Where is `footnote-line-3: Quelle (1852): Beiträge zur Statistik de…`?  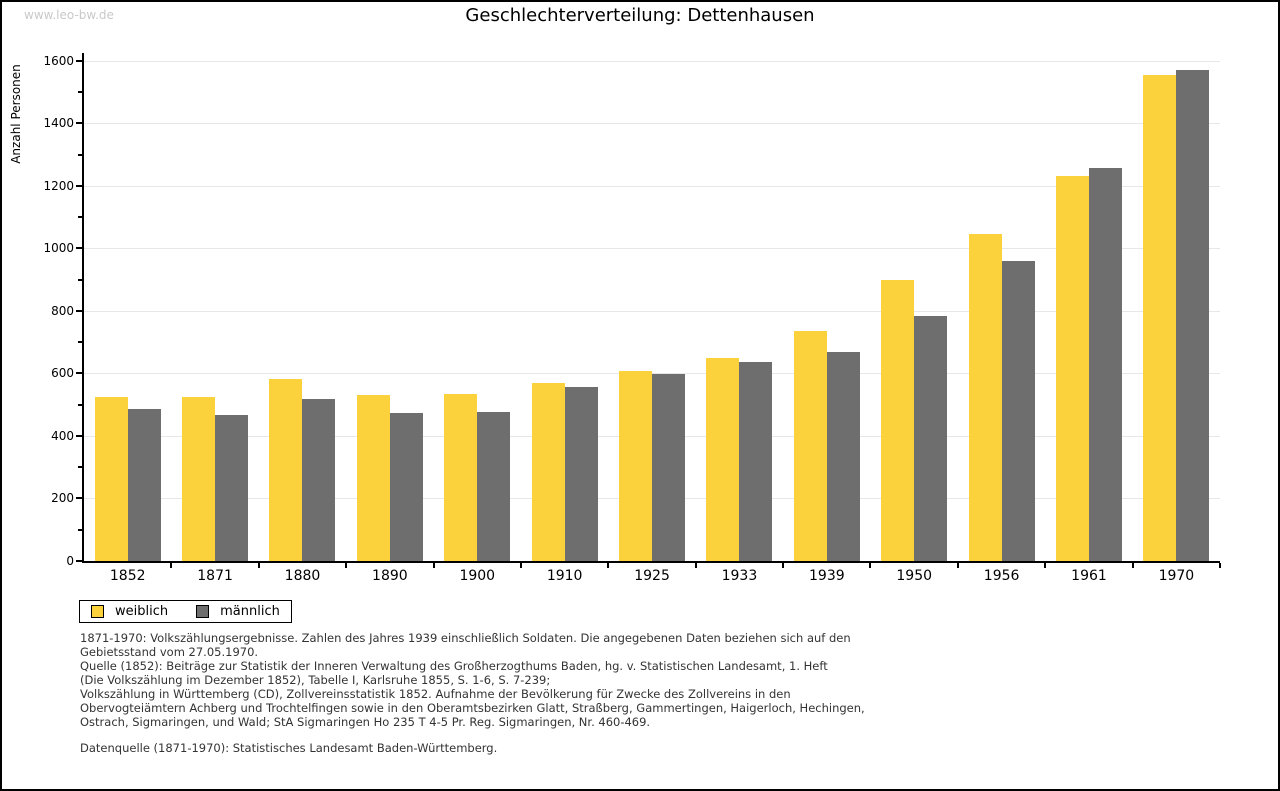 footnote-line-3: Quelle (1852): Beiträge zur Statistik de… is located at coordinates (454, 666).